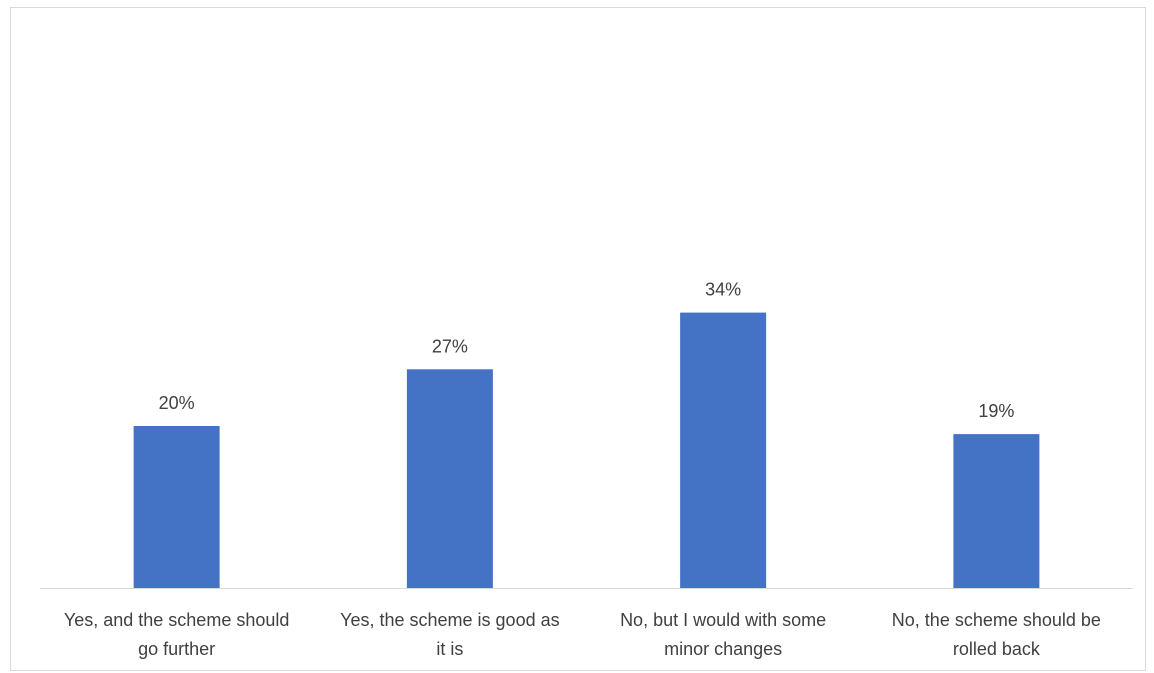  Describe the element at coordinates (996, 411) in the screenshot. I see `data-label-4: 19%` at that location.